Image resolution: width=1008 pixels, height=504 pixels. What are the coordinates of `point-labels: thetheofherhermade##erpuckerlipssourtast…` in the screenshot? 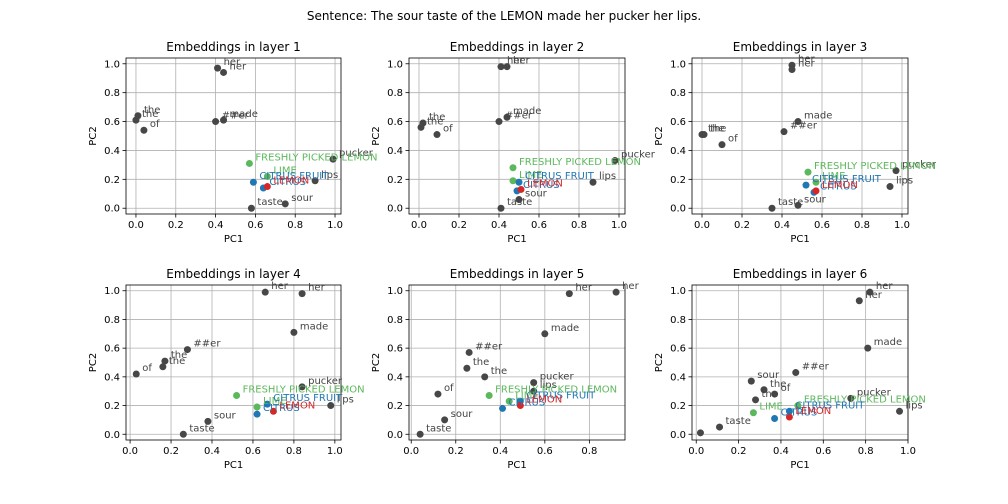 It's located at (259, 132).